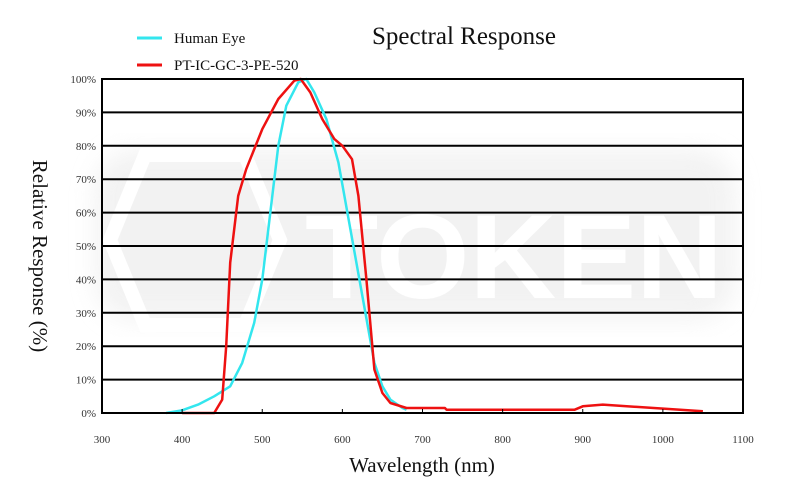 Image resolution: width=800 pixels, height=503 pixels. I want to click on y-tick-label: 0%, so click(88, 414).